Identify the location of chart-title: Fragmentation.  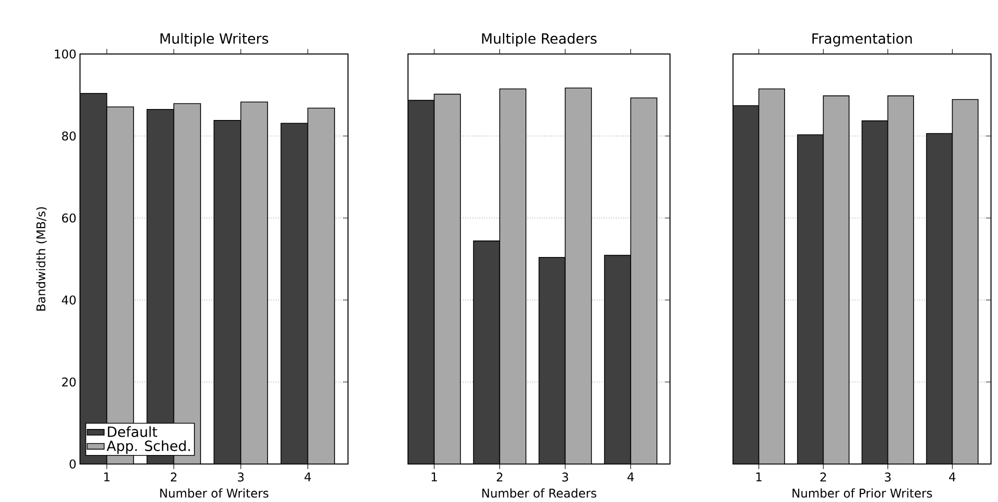
(862, 39).